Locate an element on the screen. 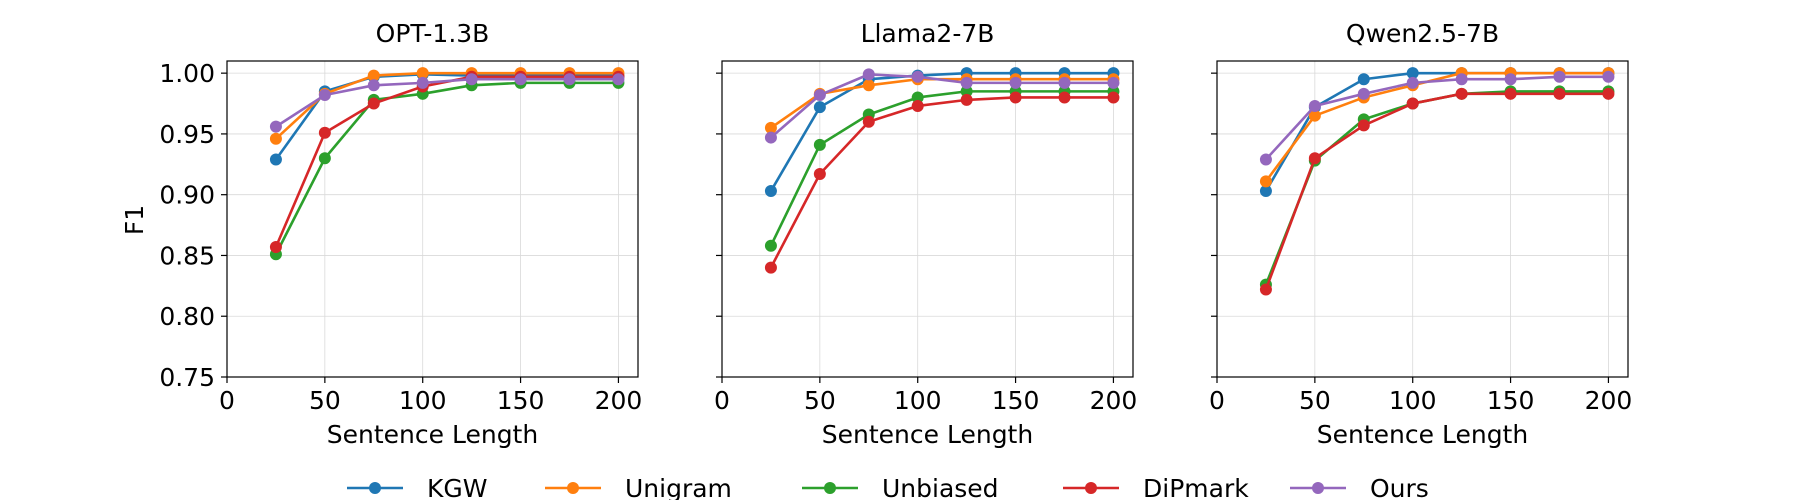 The image size is (1800, 504). legend-item-unigram: Unigram is located at coordinates (638, 488).